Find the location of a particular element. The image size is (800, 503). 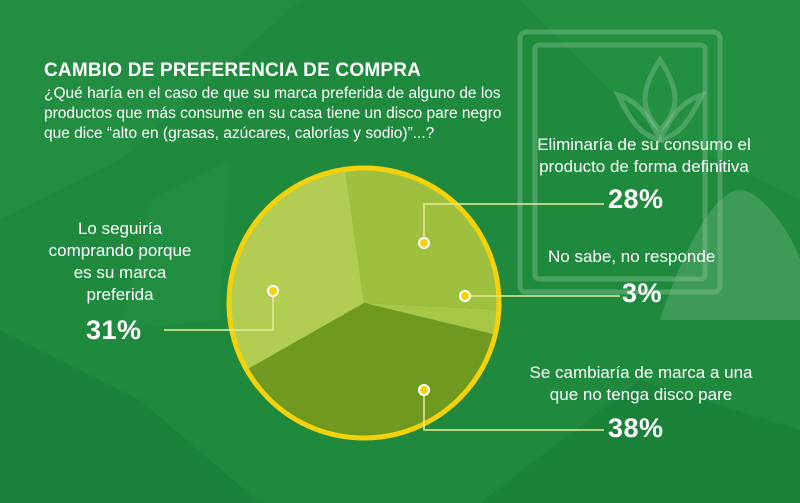

book-plant-icon is located at coordinates (620, 162).